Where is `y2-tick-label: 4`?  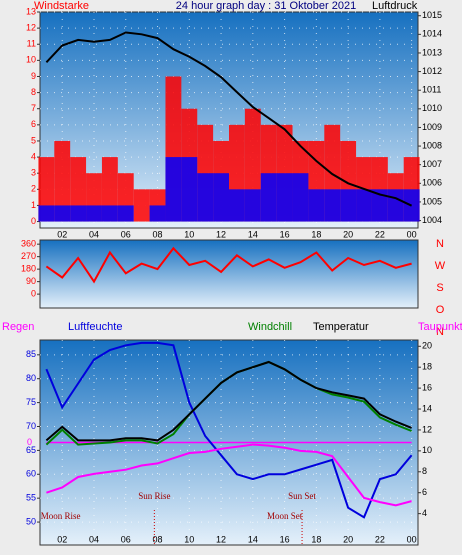 y2-tick-label: 4 is located at coordinates (424, 513).